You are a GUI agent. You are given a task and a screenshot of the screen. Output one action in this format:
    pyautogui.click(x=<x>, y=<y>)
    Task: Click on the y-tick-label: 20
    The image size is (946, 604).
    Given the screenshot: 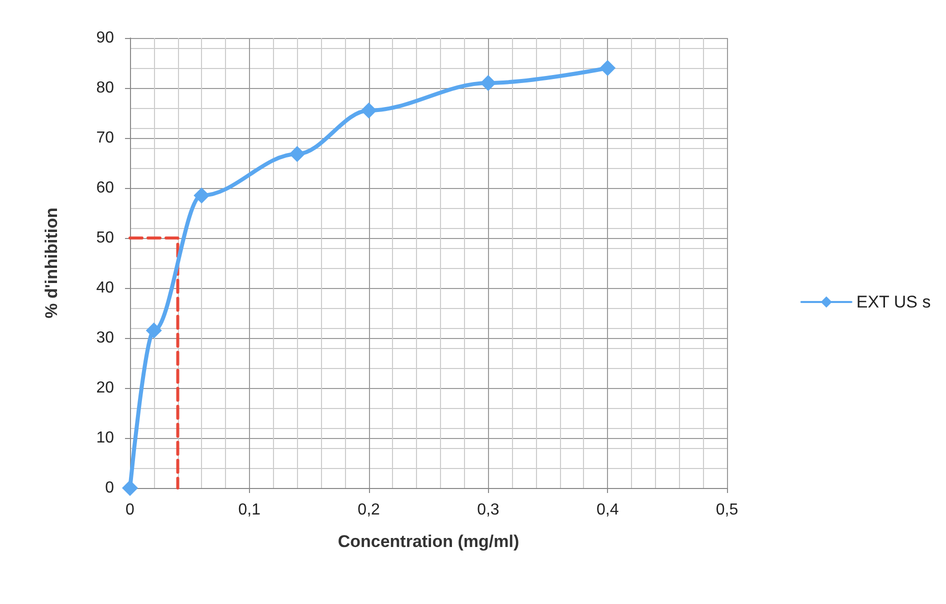 What is the action you would take?
    pyautogui.click(x=105, y=388)
    